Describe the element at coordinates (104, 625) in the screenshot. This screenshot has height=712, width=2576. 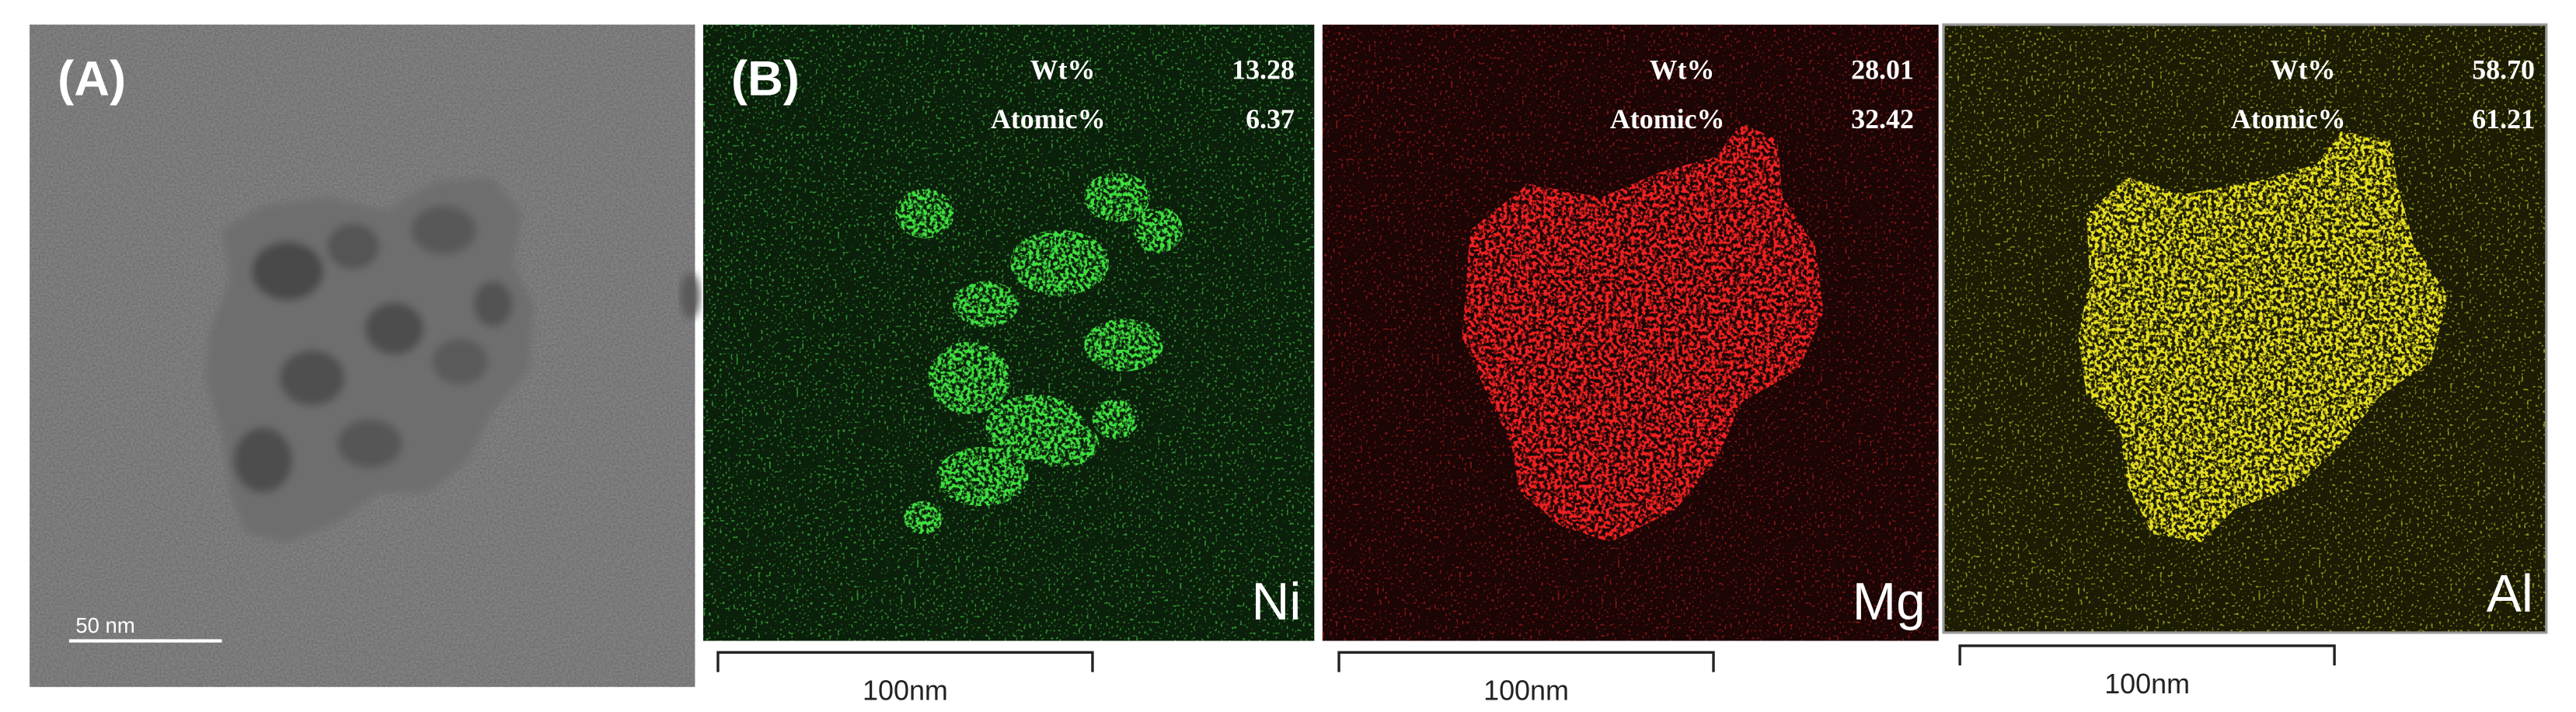
I see `scale-bar-label: 50 nm` at that location.